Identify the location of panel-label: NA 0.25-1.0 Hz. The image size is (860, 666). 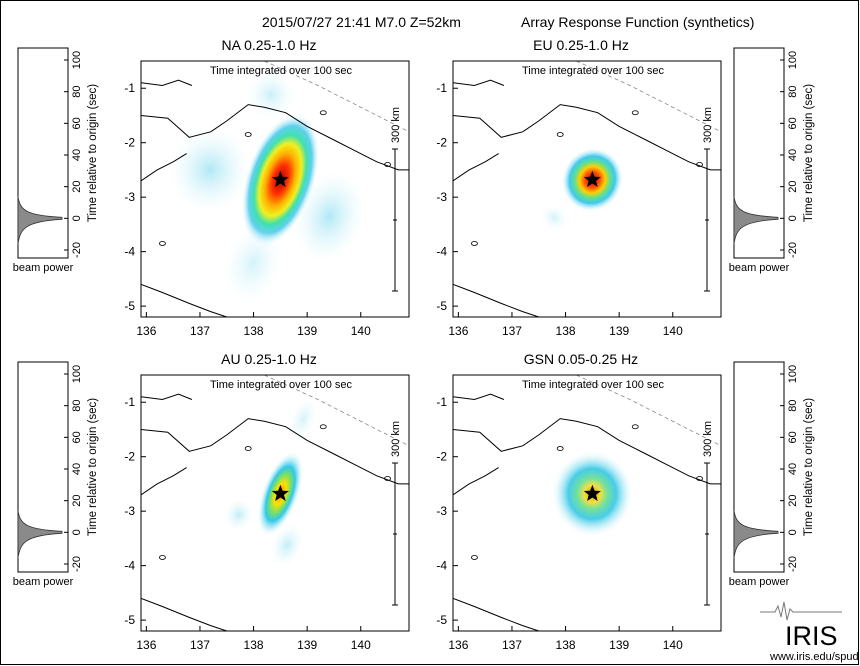
(269, 45).